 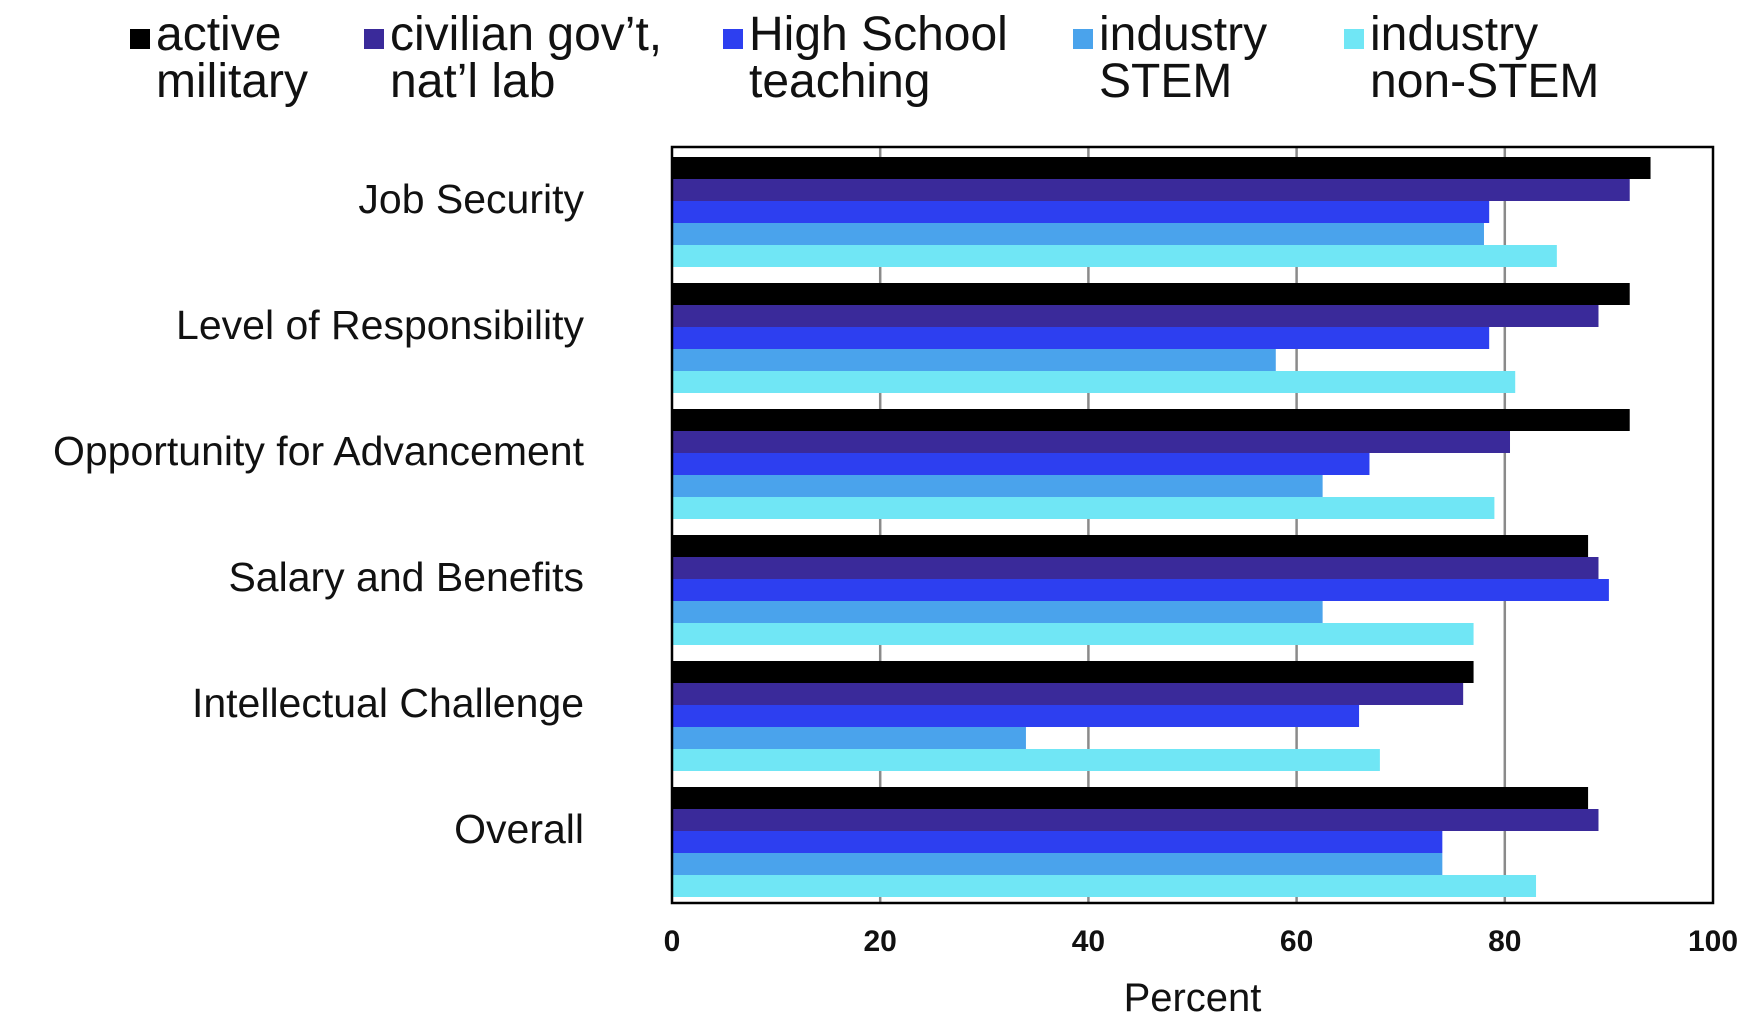 I want to click on x-tick-label-2: 20, so click(x=880, y=941).